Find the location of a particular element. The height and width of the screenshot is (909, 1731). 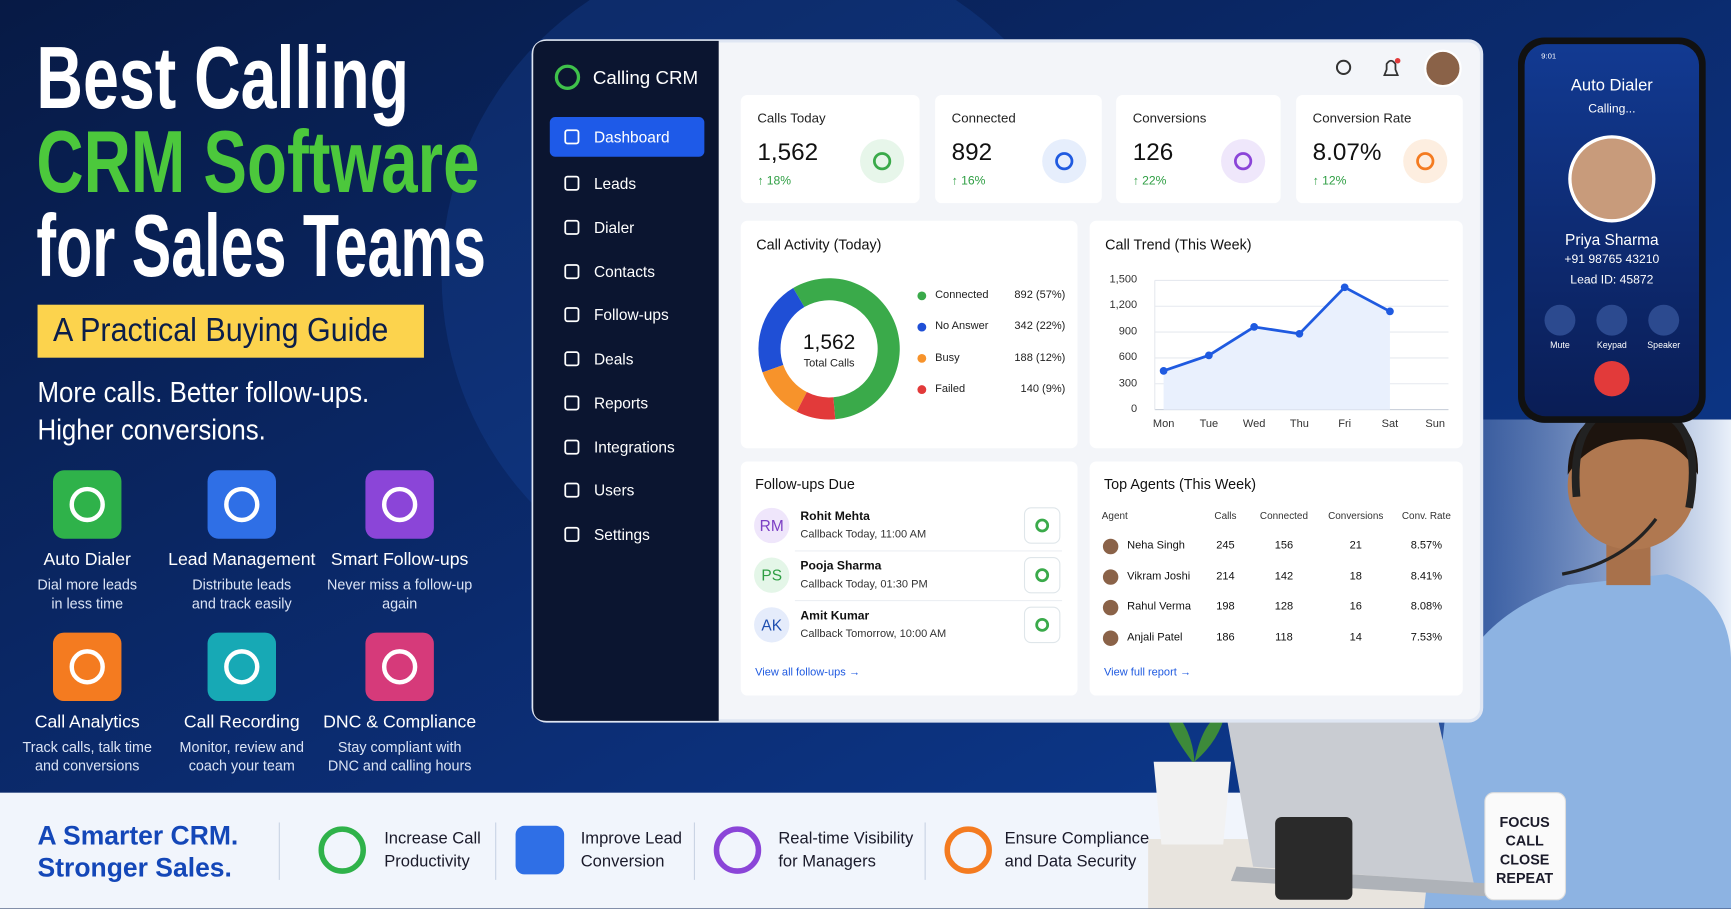

sidebar is located at coordinates (626, 380).